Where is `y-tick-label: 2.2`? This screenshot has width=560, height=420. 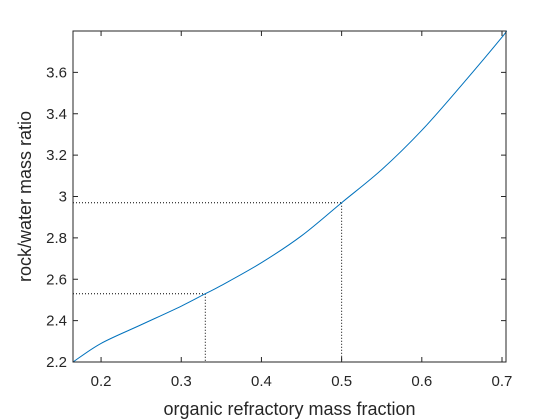
y-tick-label: 2.2 is located at coordinates (56, 362).